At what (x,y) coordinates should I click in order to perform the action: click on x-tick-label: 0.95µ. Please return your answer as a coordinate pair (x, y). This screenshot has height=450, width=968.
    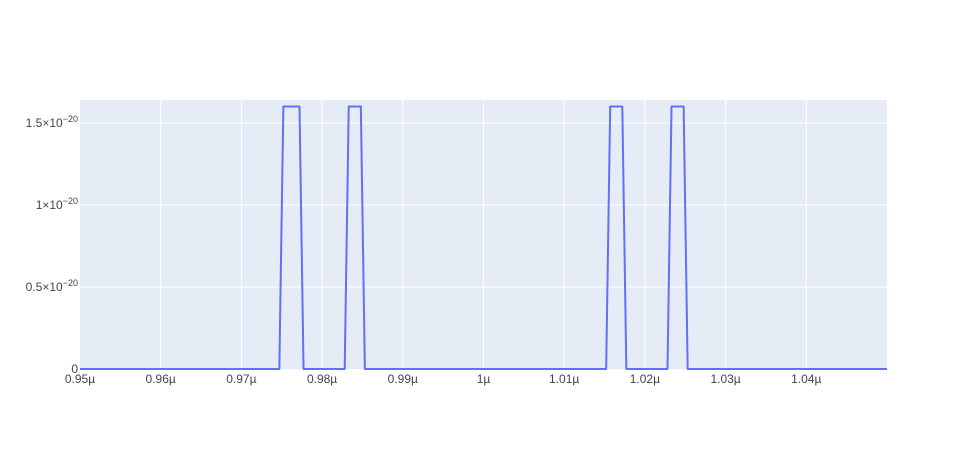
    Looking at the image, I should click on (80, 379).